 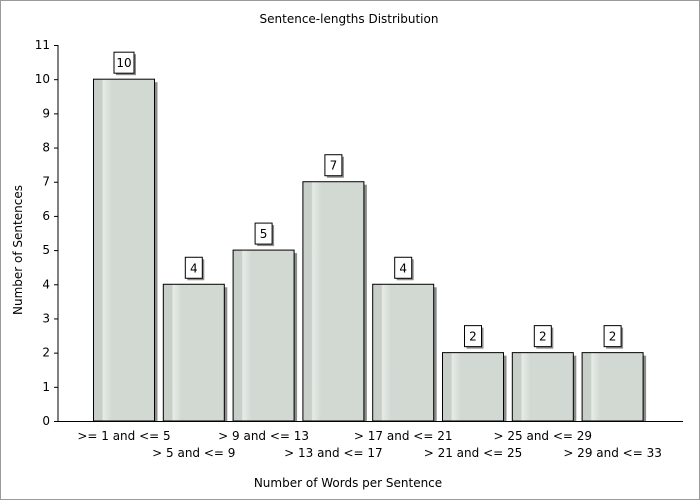 I want to click on data-label: 10, so click(x=123, y=63).